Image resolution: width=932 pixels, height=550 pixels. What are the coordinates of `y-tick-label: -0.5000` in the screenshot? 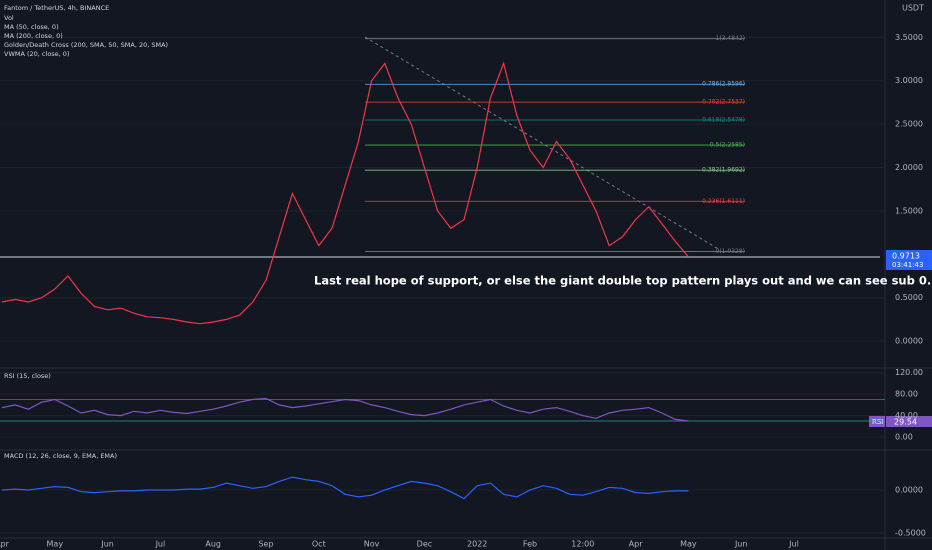 It's located at (910, 533).